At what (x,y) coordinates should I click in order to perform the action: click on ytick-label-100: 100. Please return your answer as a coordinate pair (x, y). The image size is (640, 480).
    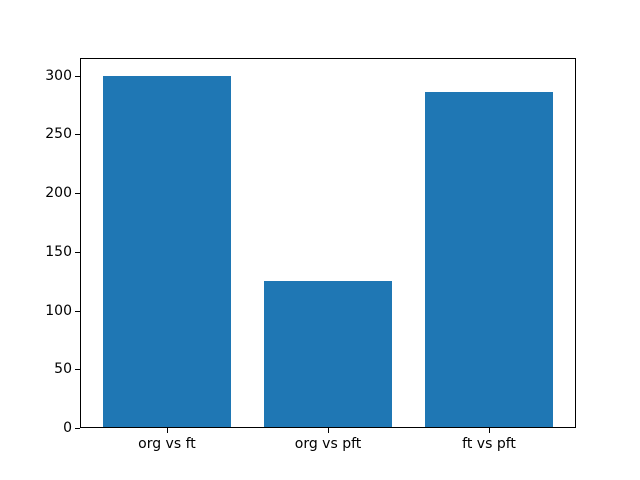
    Looking at the image, I should click on (58, 310).